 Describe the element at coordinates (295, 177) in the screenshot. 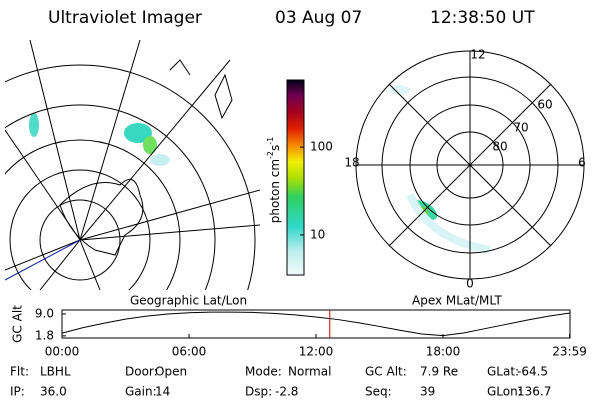

I see `colorbar` at that location.